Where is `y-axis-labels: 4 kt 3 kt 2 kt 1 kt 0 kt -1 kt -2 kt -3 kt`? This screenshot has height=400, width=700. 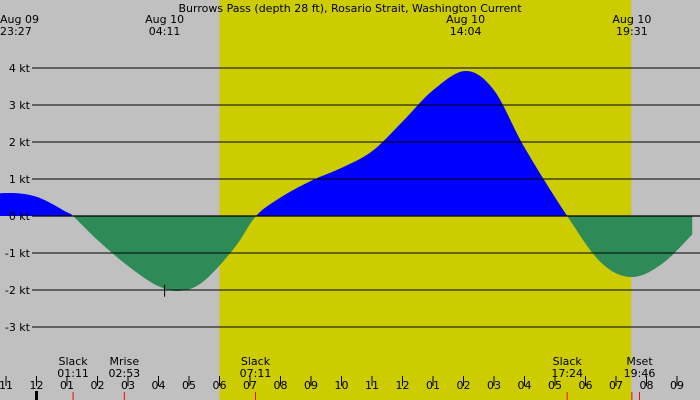
y-axis-labels: 4 kt 3 kt 2 kt 1 kt 0 kt -1 kt -2 kt -3 kt is located at coordinates (18, 198).